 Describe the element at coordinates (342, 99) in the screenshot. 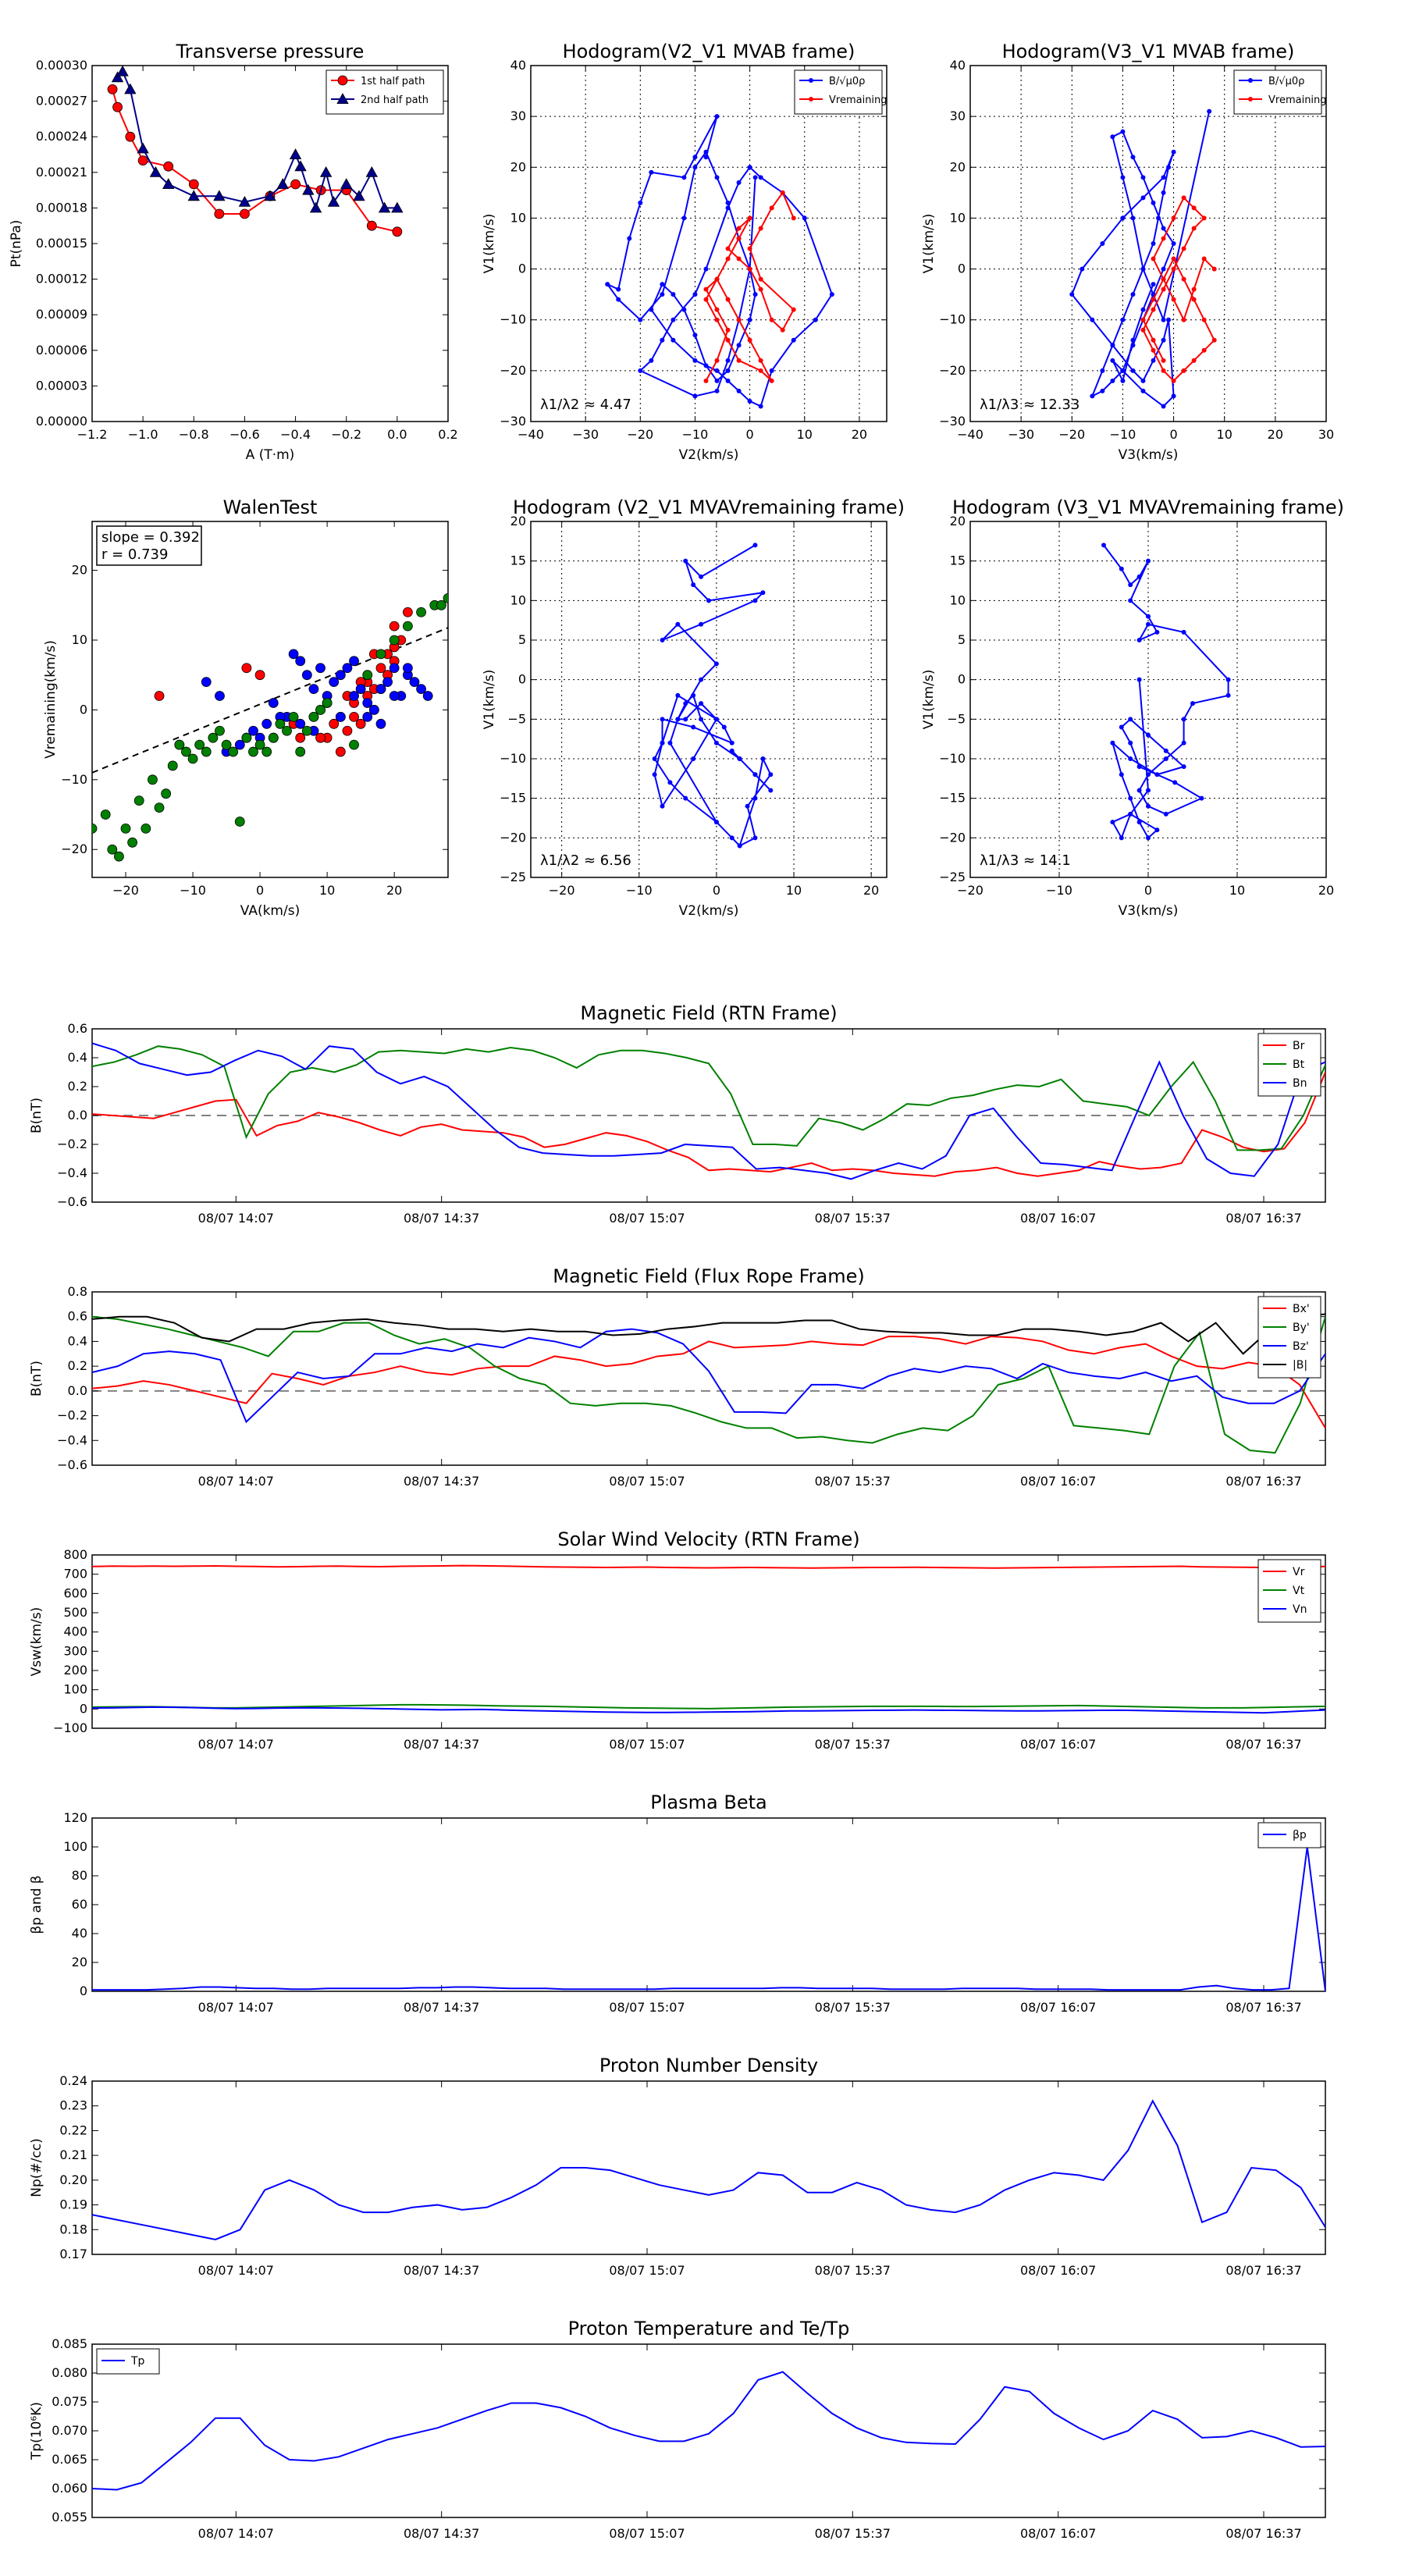

I see `legend-marker` at that location.